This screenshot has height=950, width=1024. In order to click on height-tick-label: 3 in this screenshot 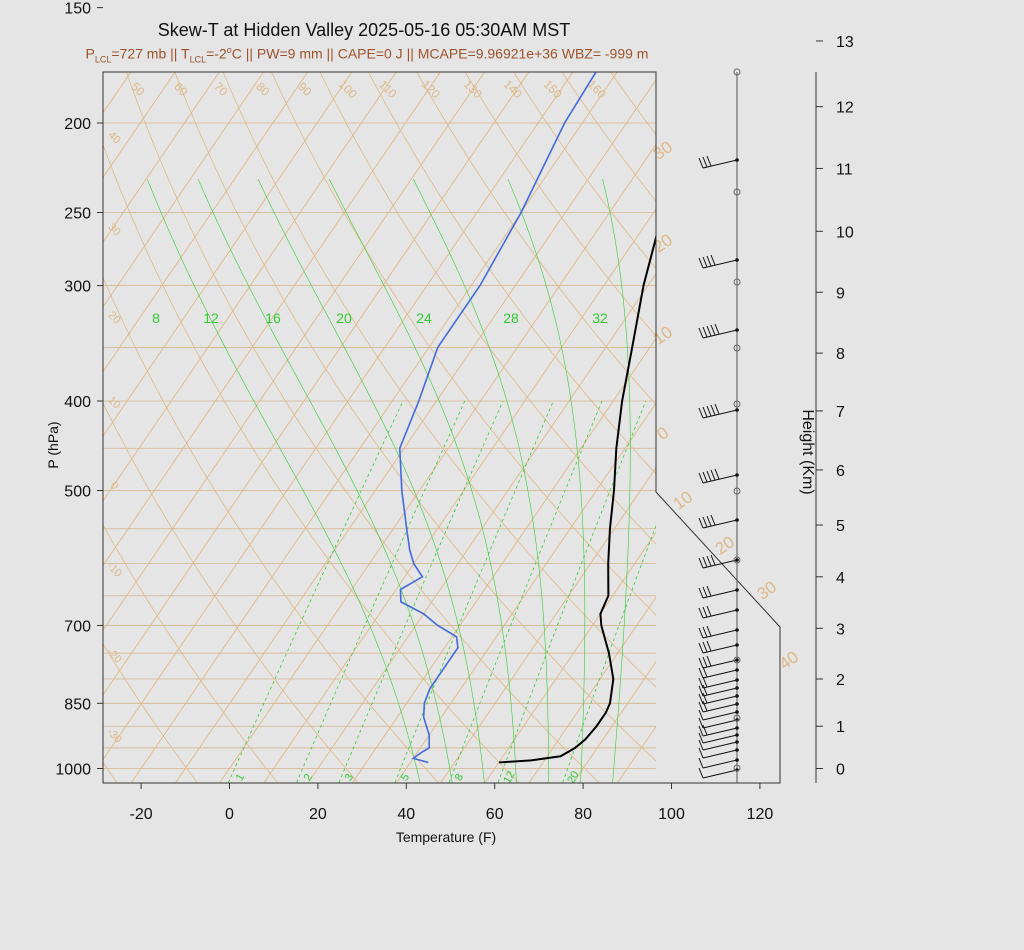, I will do `click(840, 629)`.